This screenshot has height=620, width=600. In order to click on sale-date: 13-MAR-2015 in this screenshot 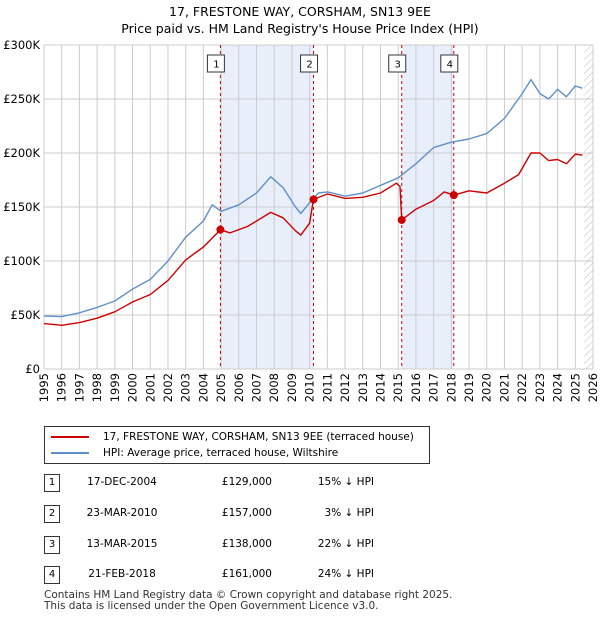, I will do `click(122, 544)`.